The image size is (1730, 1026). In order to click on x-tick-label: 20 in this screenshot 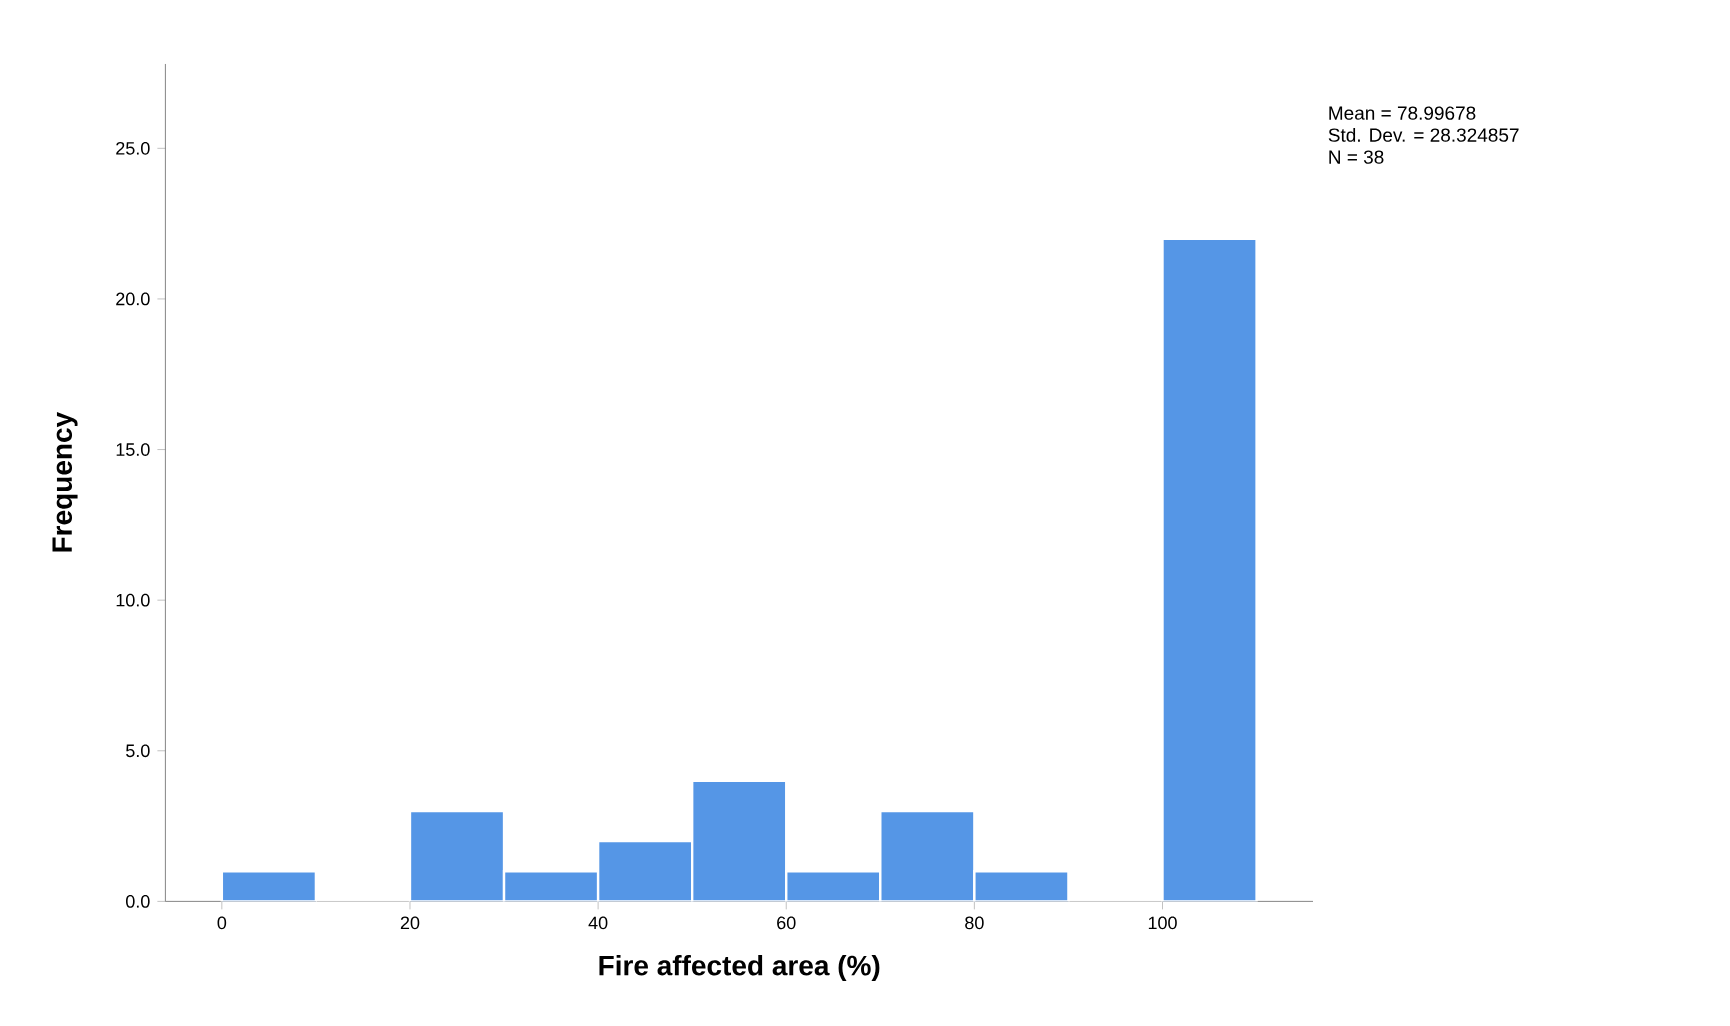, I will do `click(410, 923)`.